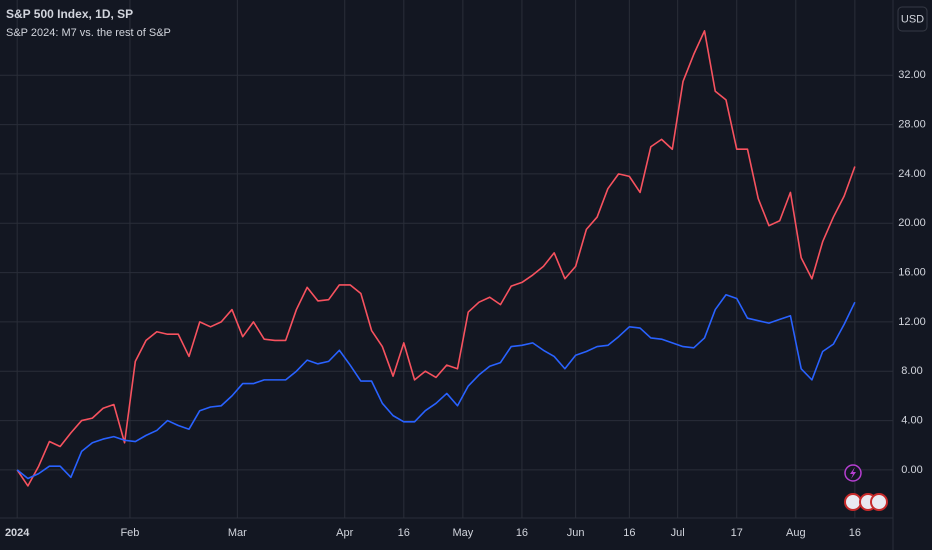 This screenshot has height=550, width=932. What do you see at coordinates (737, 533) in the screenshot?
I see `x-tick-label: 17` at bounding box center [737, 533].